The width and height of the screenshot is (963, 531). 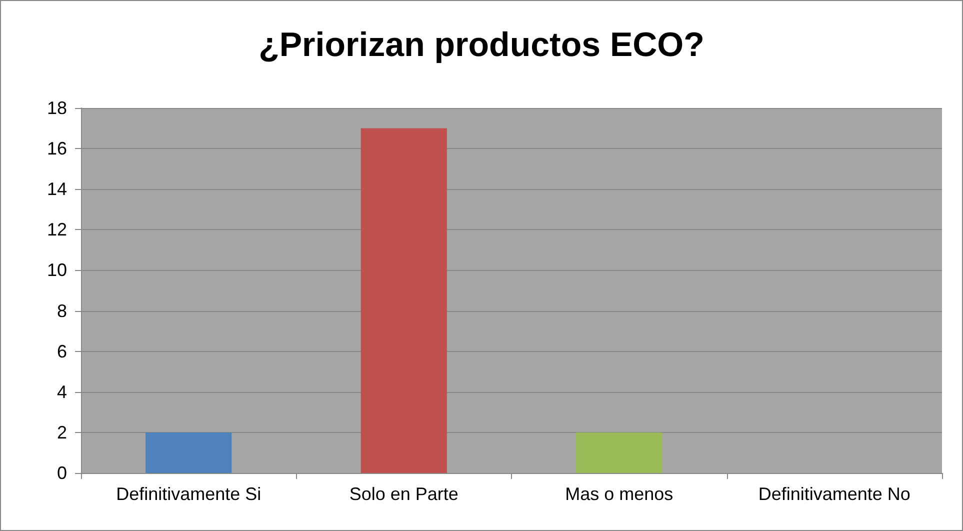 What do you see at coordinates (61, 351) in the screenshot?
I see `y-tick-label: 6` at bounding box center [61, 351].